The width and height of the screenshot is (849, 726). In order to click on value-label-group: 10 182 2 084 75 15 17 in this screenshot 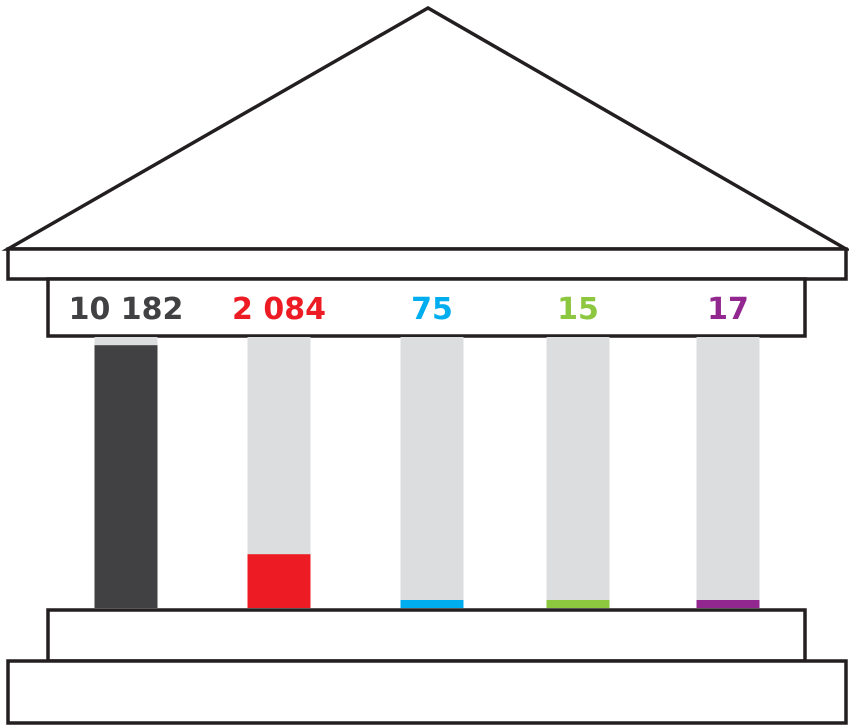, I will do `click(409, 309)`.